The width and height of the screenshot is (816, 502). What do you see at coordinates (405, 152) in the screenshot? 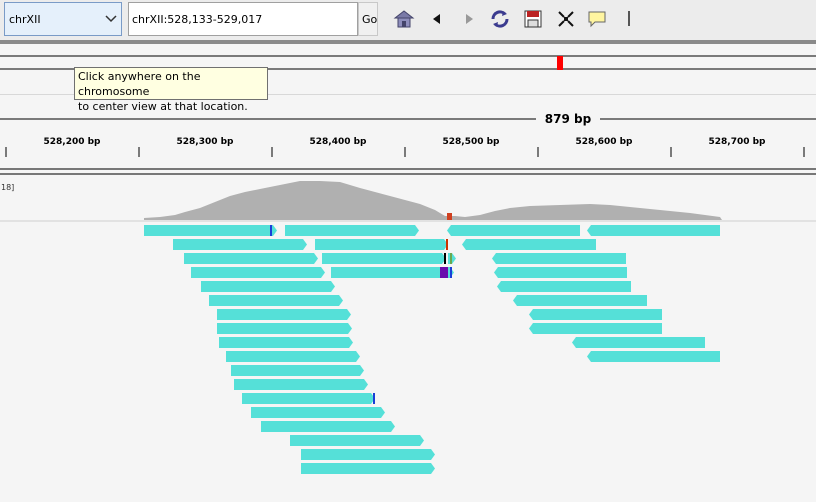
I see `ruler-ticks` at bounding box center [405, 152].